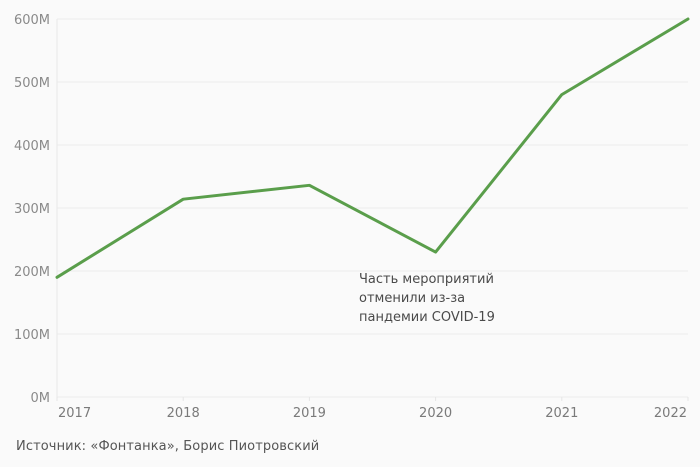 The width and height of the screenshot is (700, 467). Describe the element at coordinates (168, 446) in the screenshot. I see `source-caption: Источник: «Фонтанка», Борис Пиотровский` at that location.